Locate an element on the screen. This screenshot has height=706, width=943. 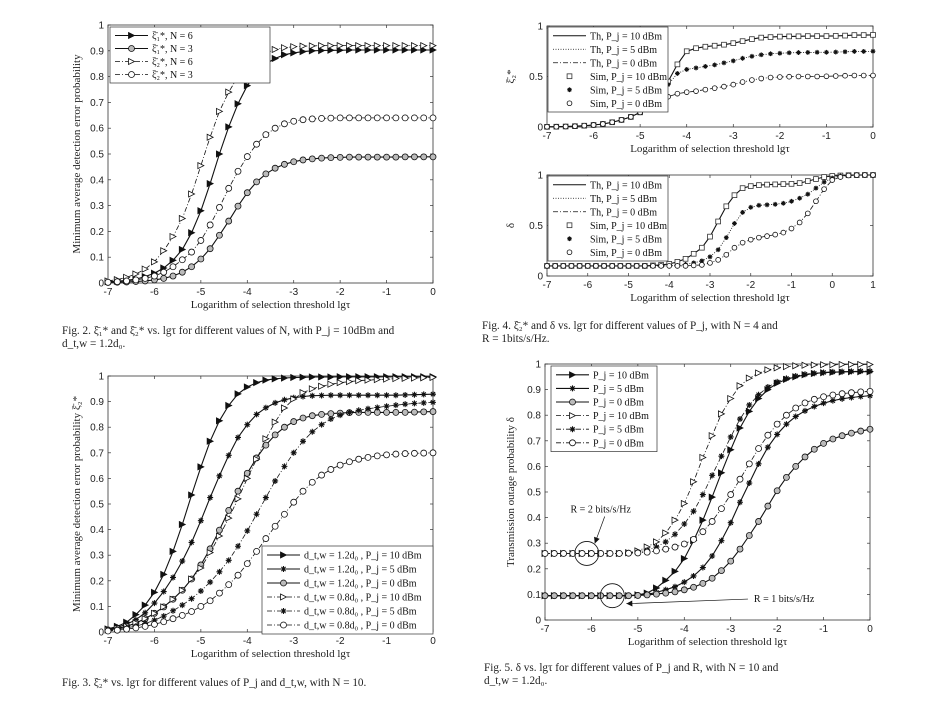
legend-label: ξ̄₁*, N = 3 is located at coordinates (172, 49).